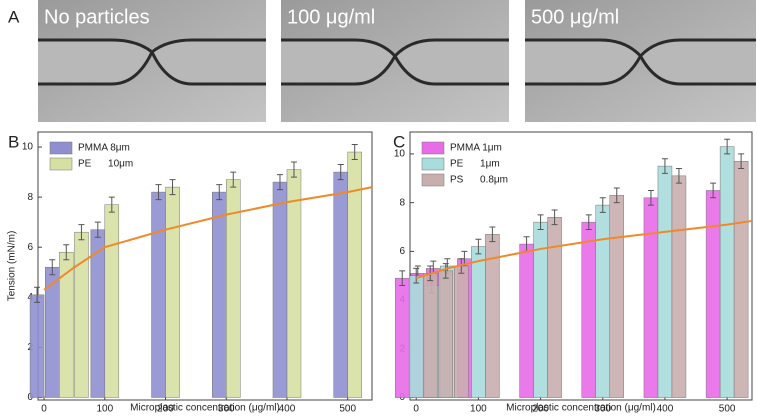 Image resolution: width=757 pixels, height=418 pixels. Describe the element at coordinates (97, 17) in the screenshot. I see `image-label: No particles` at that location.